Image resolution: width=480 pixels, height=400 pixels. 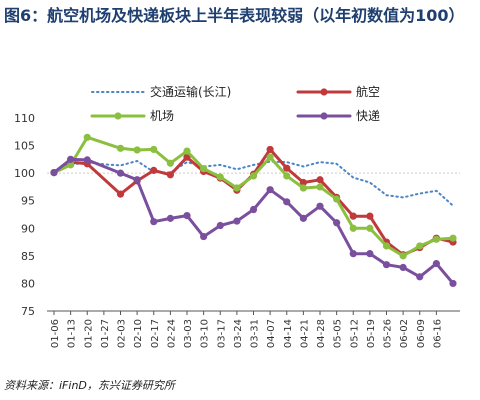 I want to click on x-tick-label: 02-24, so click(x=171, y=333).